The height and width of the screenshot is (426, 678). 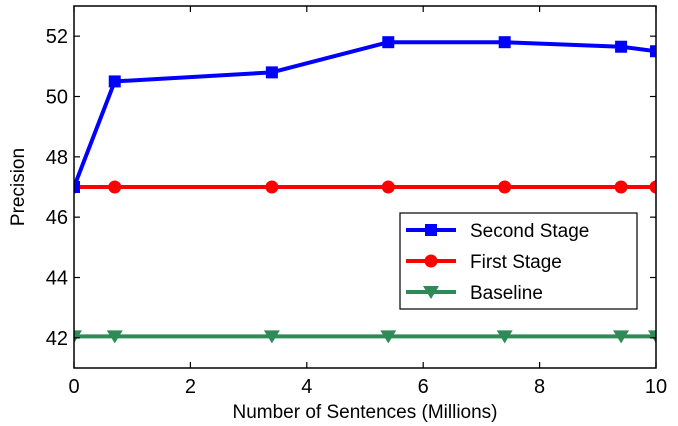 I want to click on y-tick-label: 42, so click(x=57, y=339).